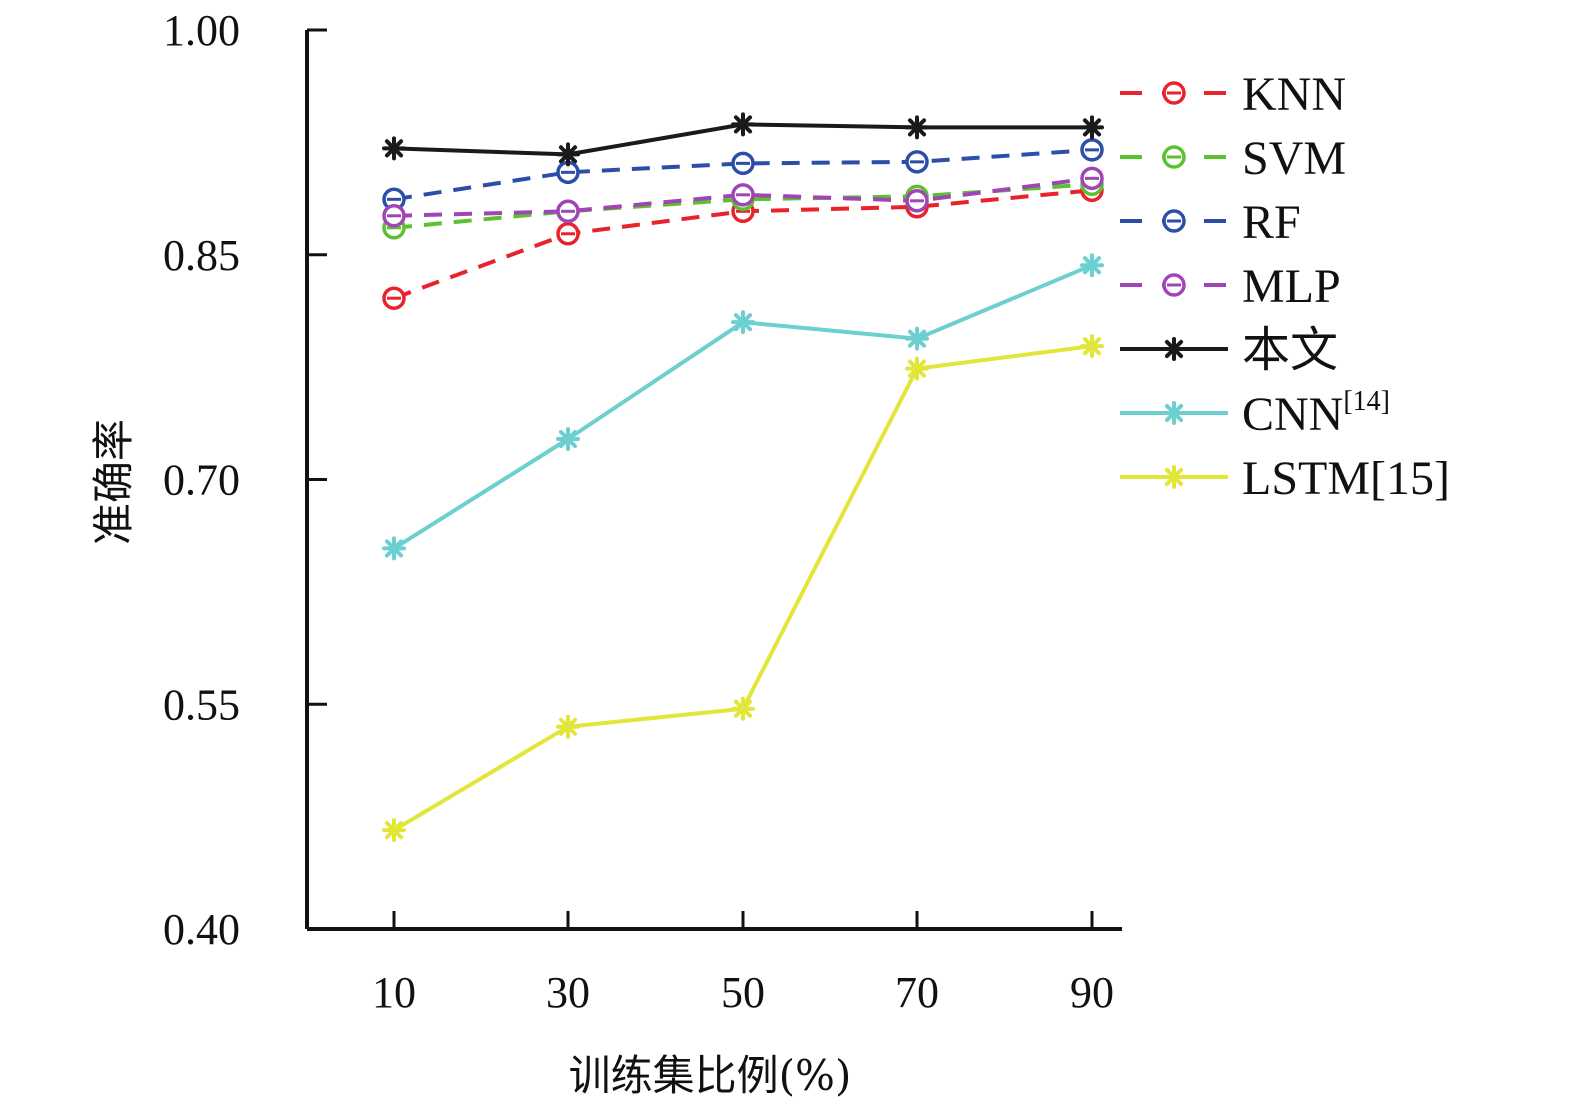 The height and width of the screenshot is (1116, 1575). I want to click on series-5-line, so click(742, 407).